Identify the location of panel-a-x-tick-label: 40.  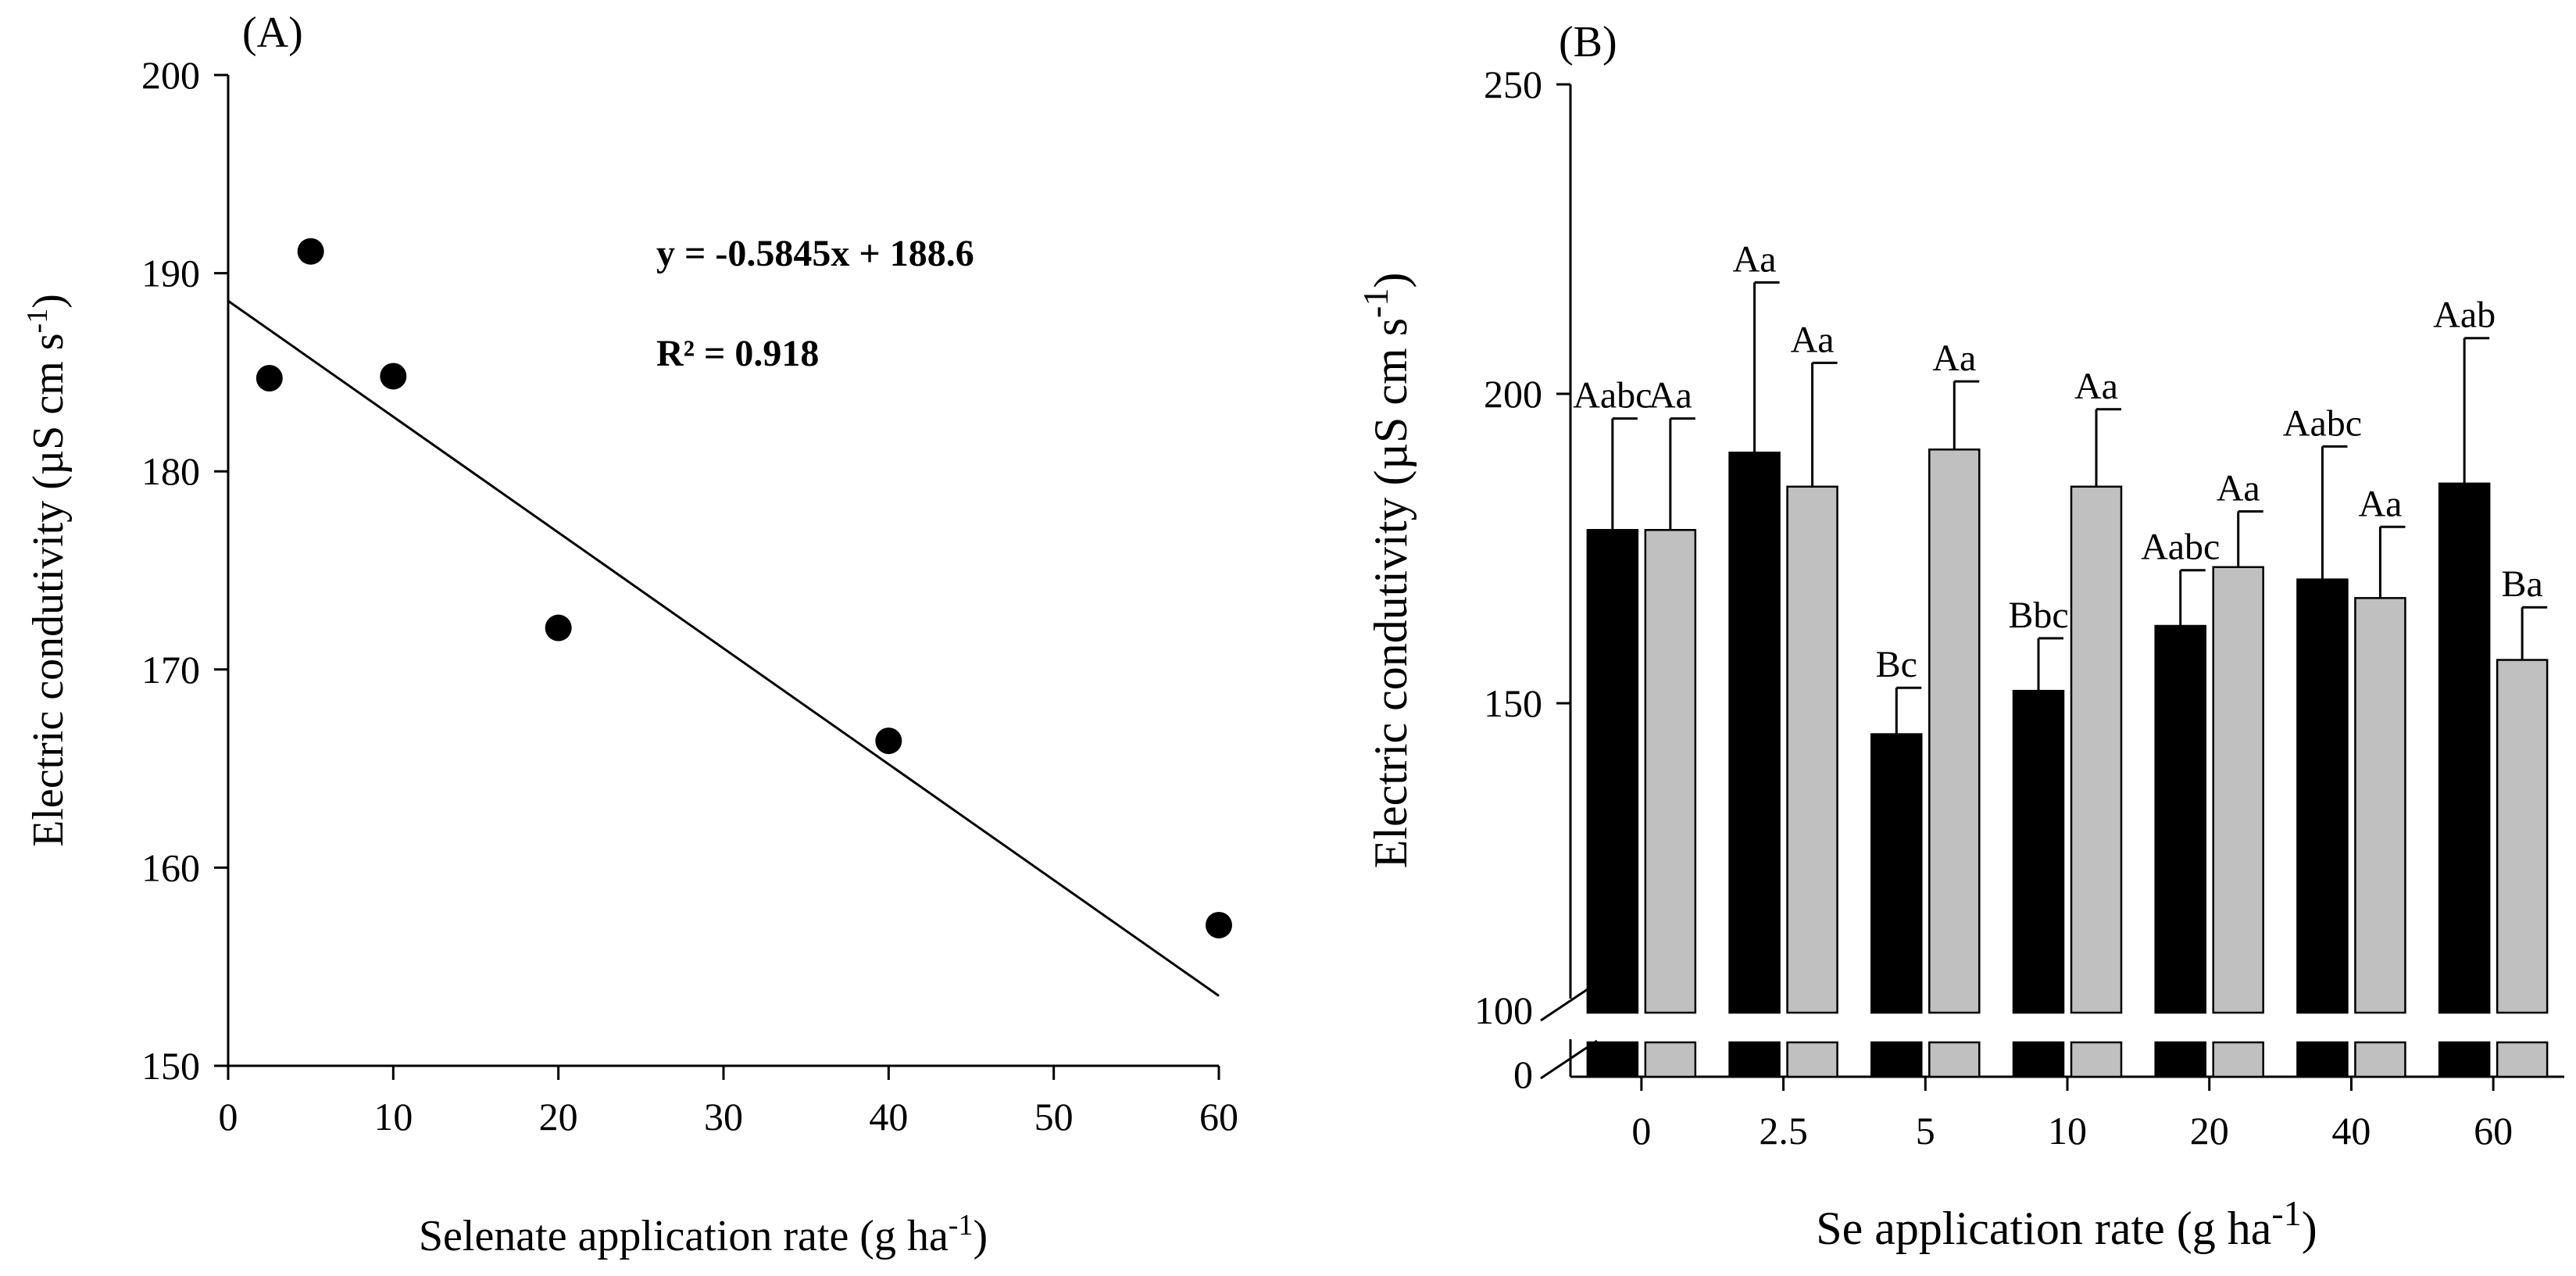
(889, 1116).